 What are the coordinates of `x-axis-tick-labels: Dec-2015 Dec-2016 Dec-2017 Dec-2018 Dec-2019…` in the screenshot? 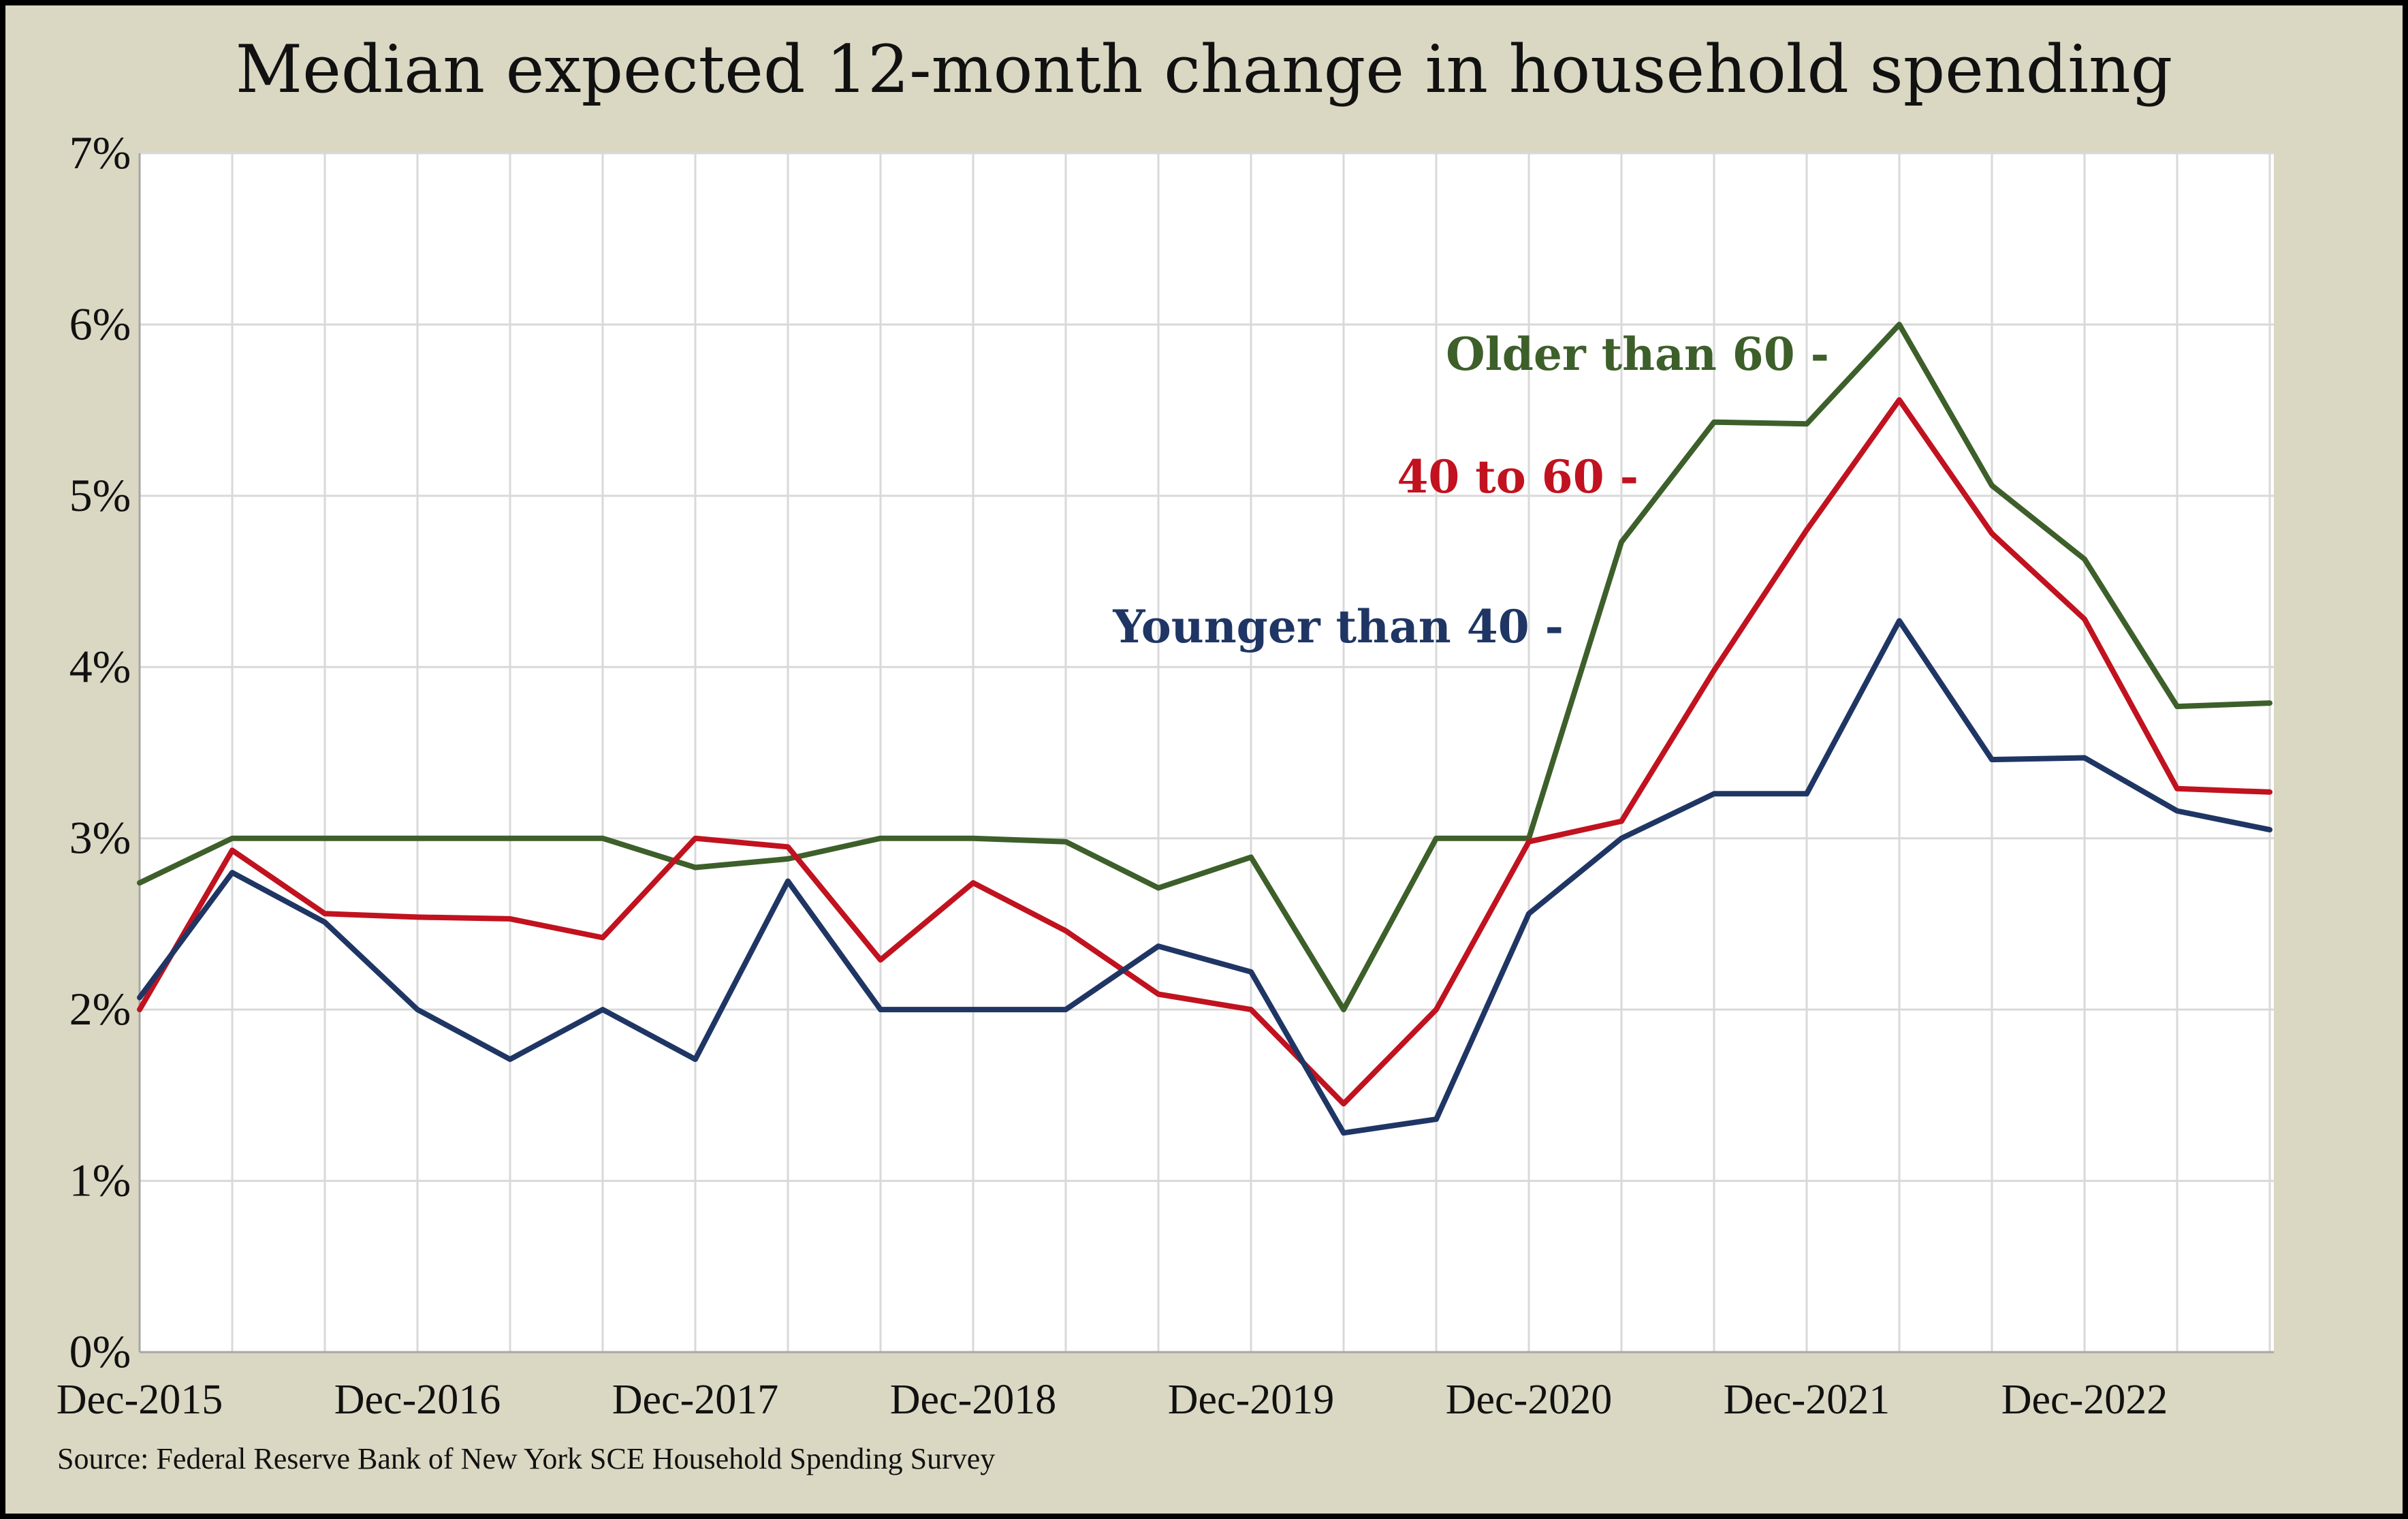 It's located at (1112, 1400).